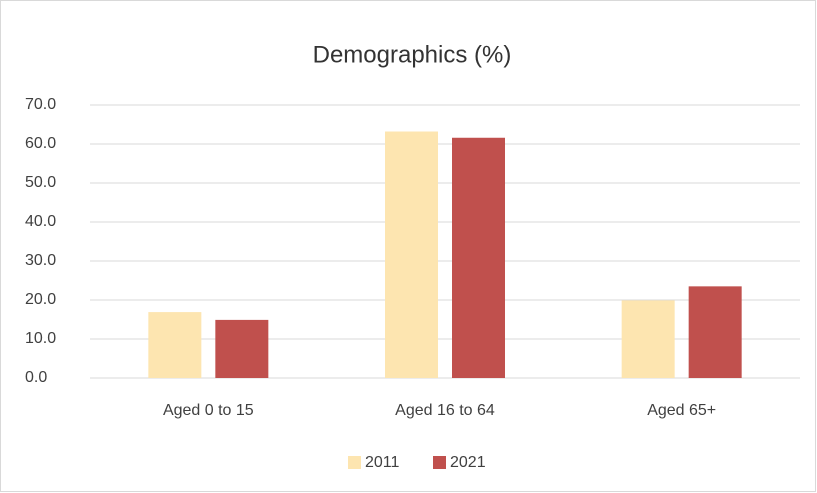 Image resolution: width=817 pixels, height=493 pixels. What do you see at coordinates (468, 462) in the screenshot?
I see `legend-label: 2021` at bounding box center [468, 462].